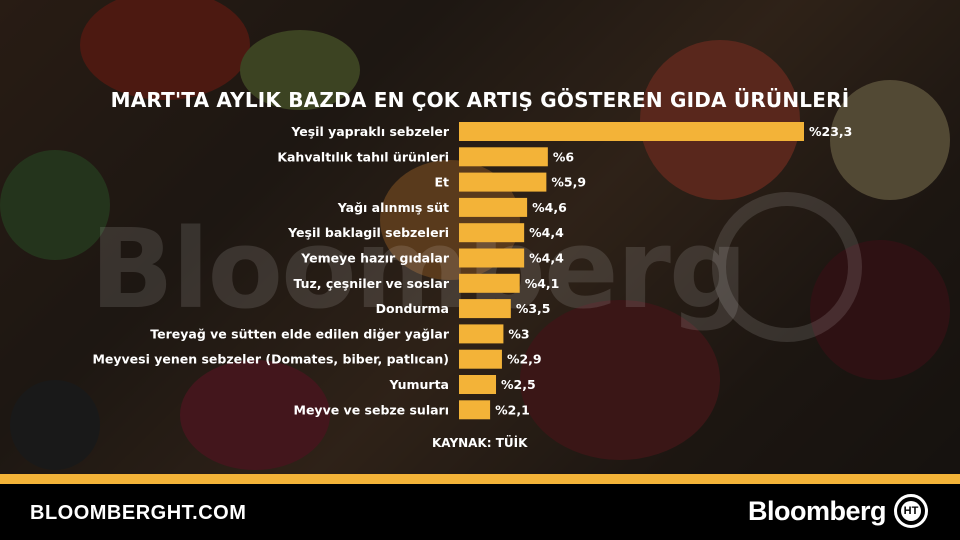 This screenshot has height=540, width=960. Describe the element at coordinates (518, 384) in the screenshot. I see `value-label: %2,5` at that location.